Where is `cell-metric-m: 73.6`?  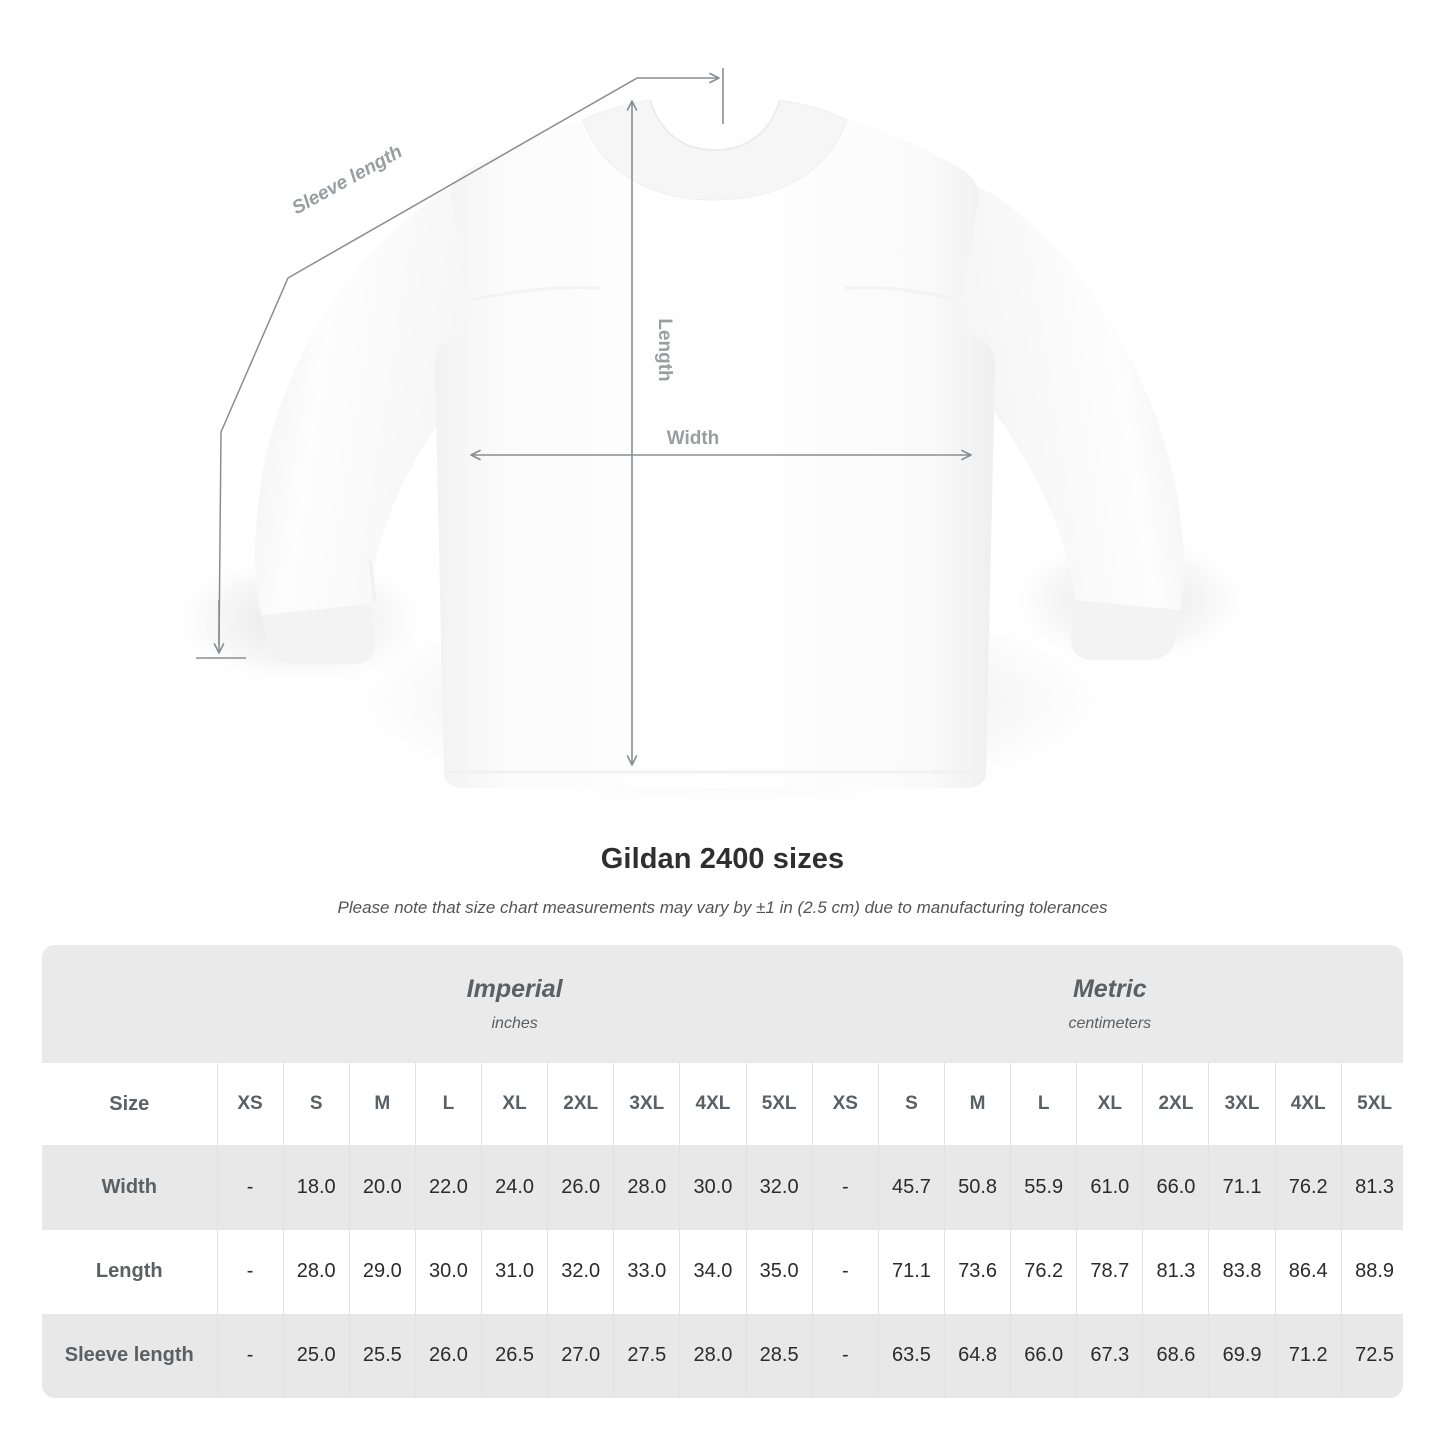
cell-metric-m: 73.6 is located at coordinates (977, 1271).